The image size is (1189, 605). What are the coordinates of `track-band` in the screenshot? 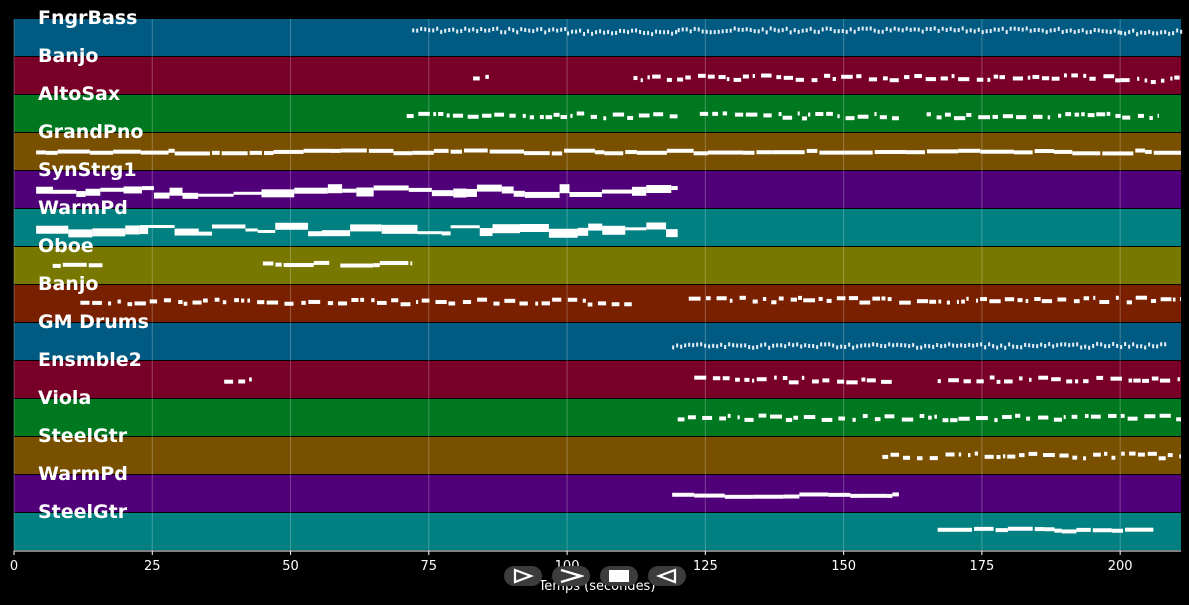 It's located at (597, 379).